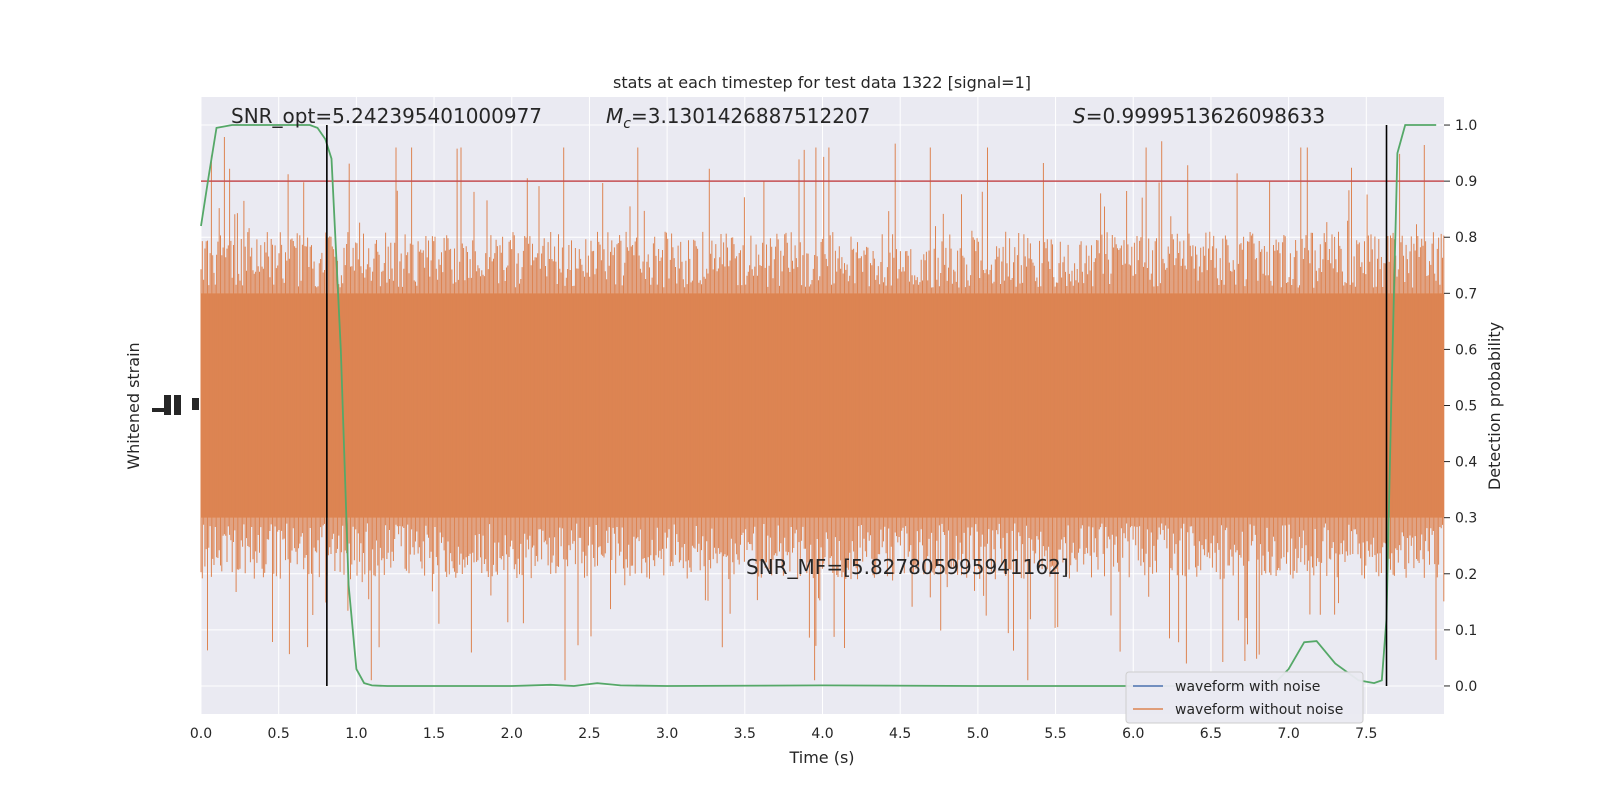 The width and height of the screenshot is (1600, 800). I want to click on legend-box, so click(1244, 697).